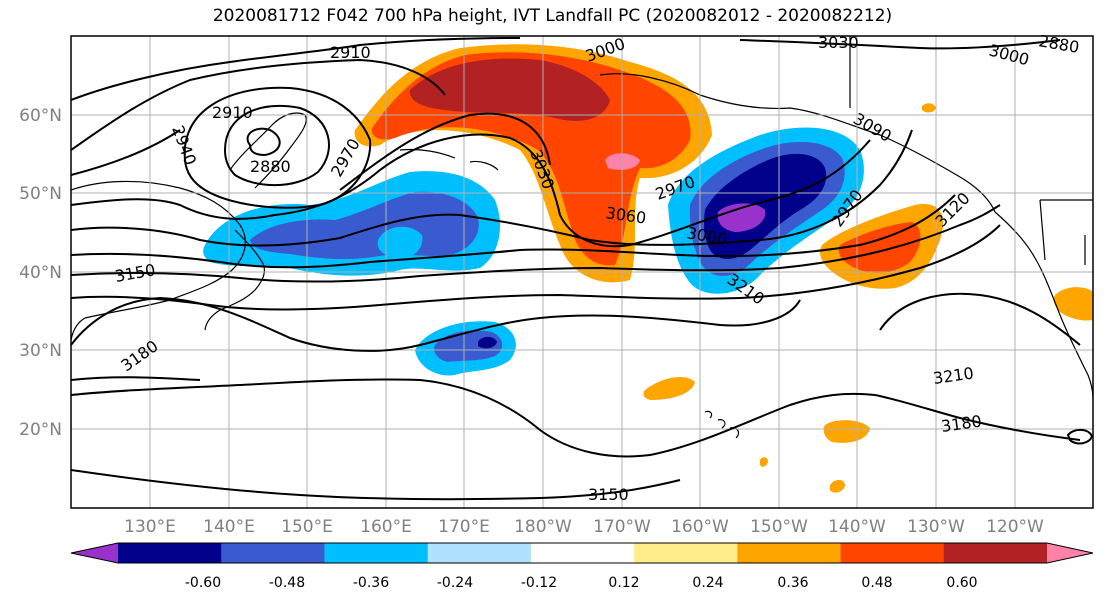 The height and width of the screenshot is (601, 1105). Describe the element at coordinates (539, 583) in the screenshot. I see `colorbar-tick-label: -0.12` at that location.